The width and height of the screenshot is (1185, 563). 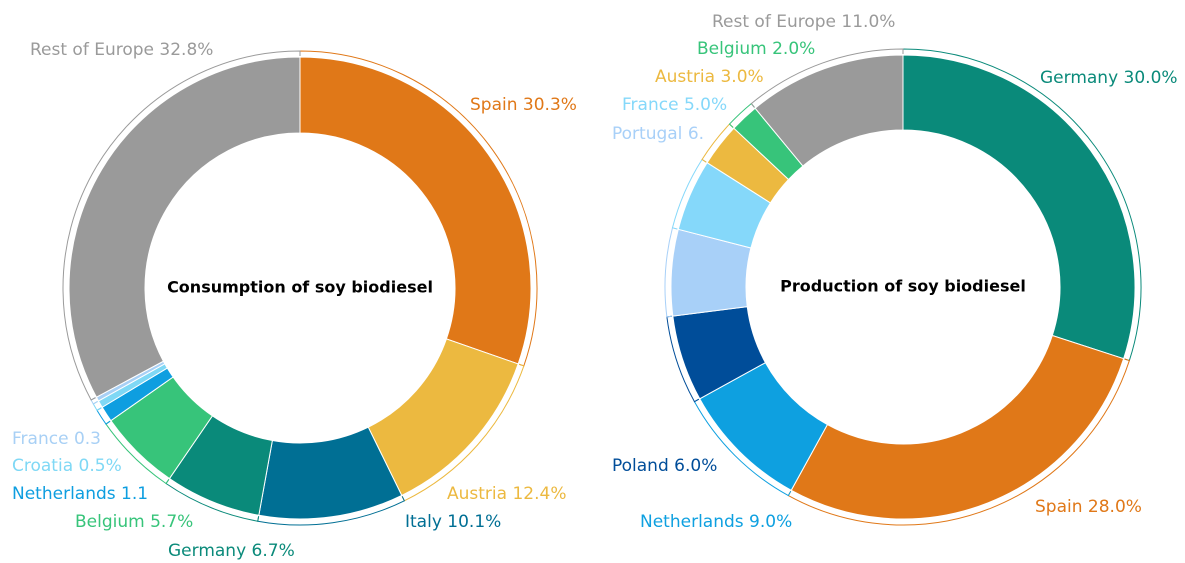 What do you see at coordinates (273, 551) in the screenshot?
I see `value-label: 6.7%` at bounding box center [273, 551].